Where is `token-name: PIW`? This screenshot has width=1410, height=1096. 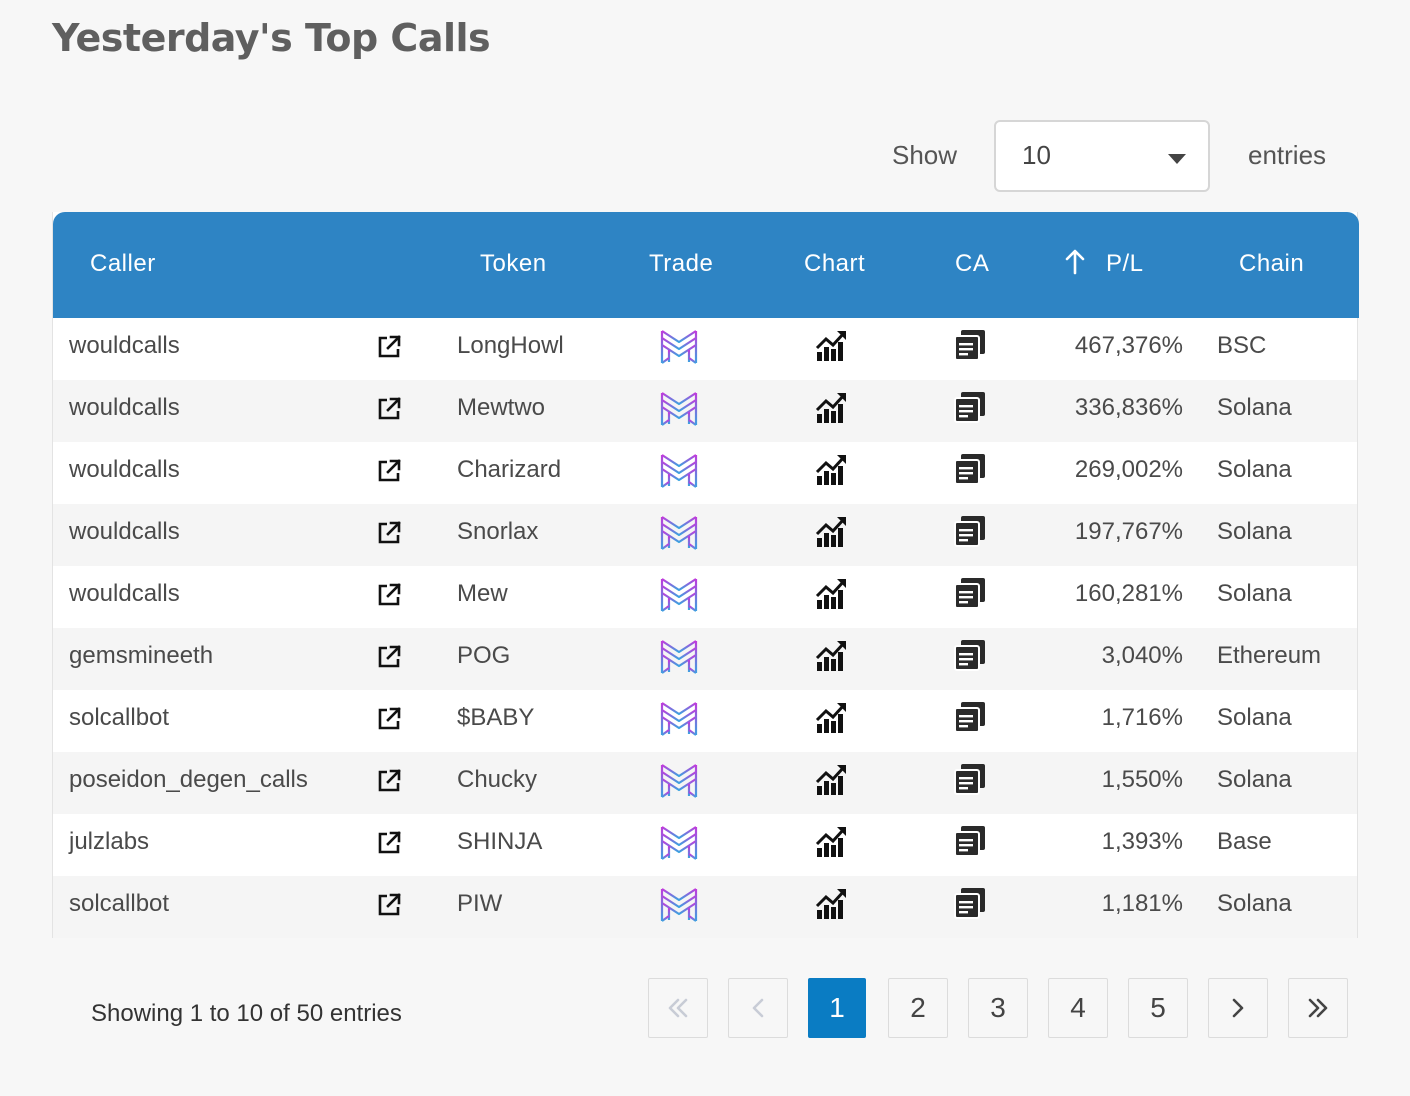
token-name: PIW is located at coordinates (480, 903).